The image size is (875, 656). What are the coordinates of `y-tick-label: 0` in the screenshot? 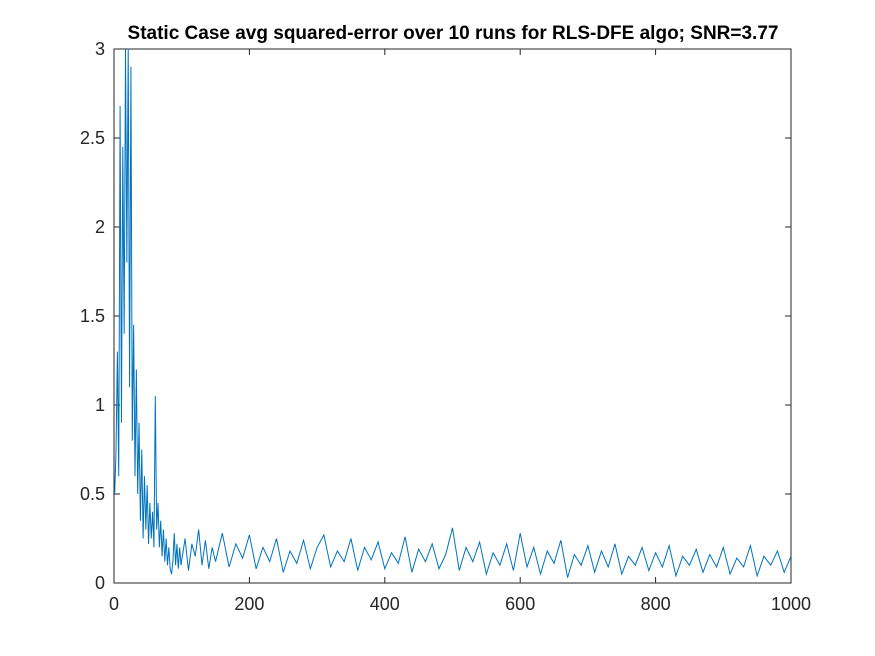 It's located at (100, 583).